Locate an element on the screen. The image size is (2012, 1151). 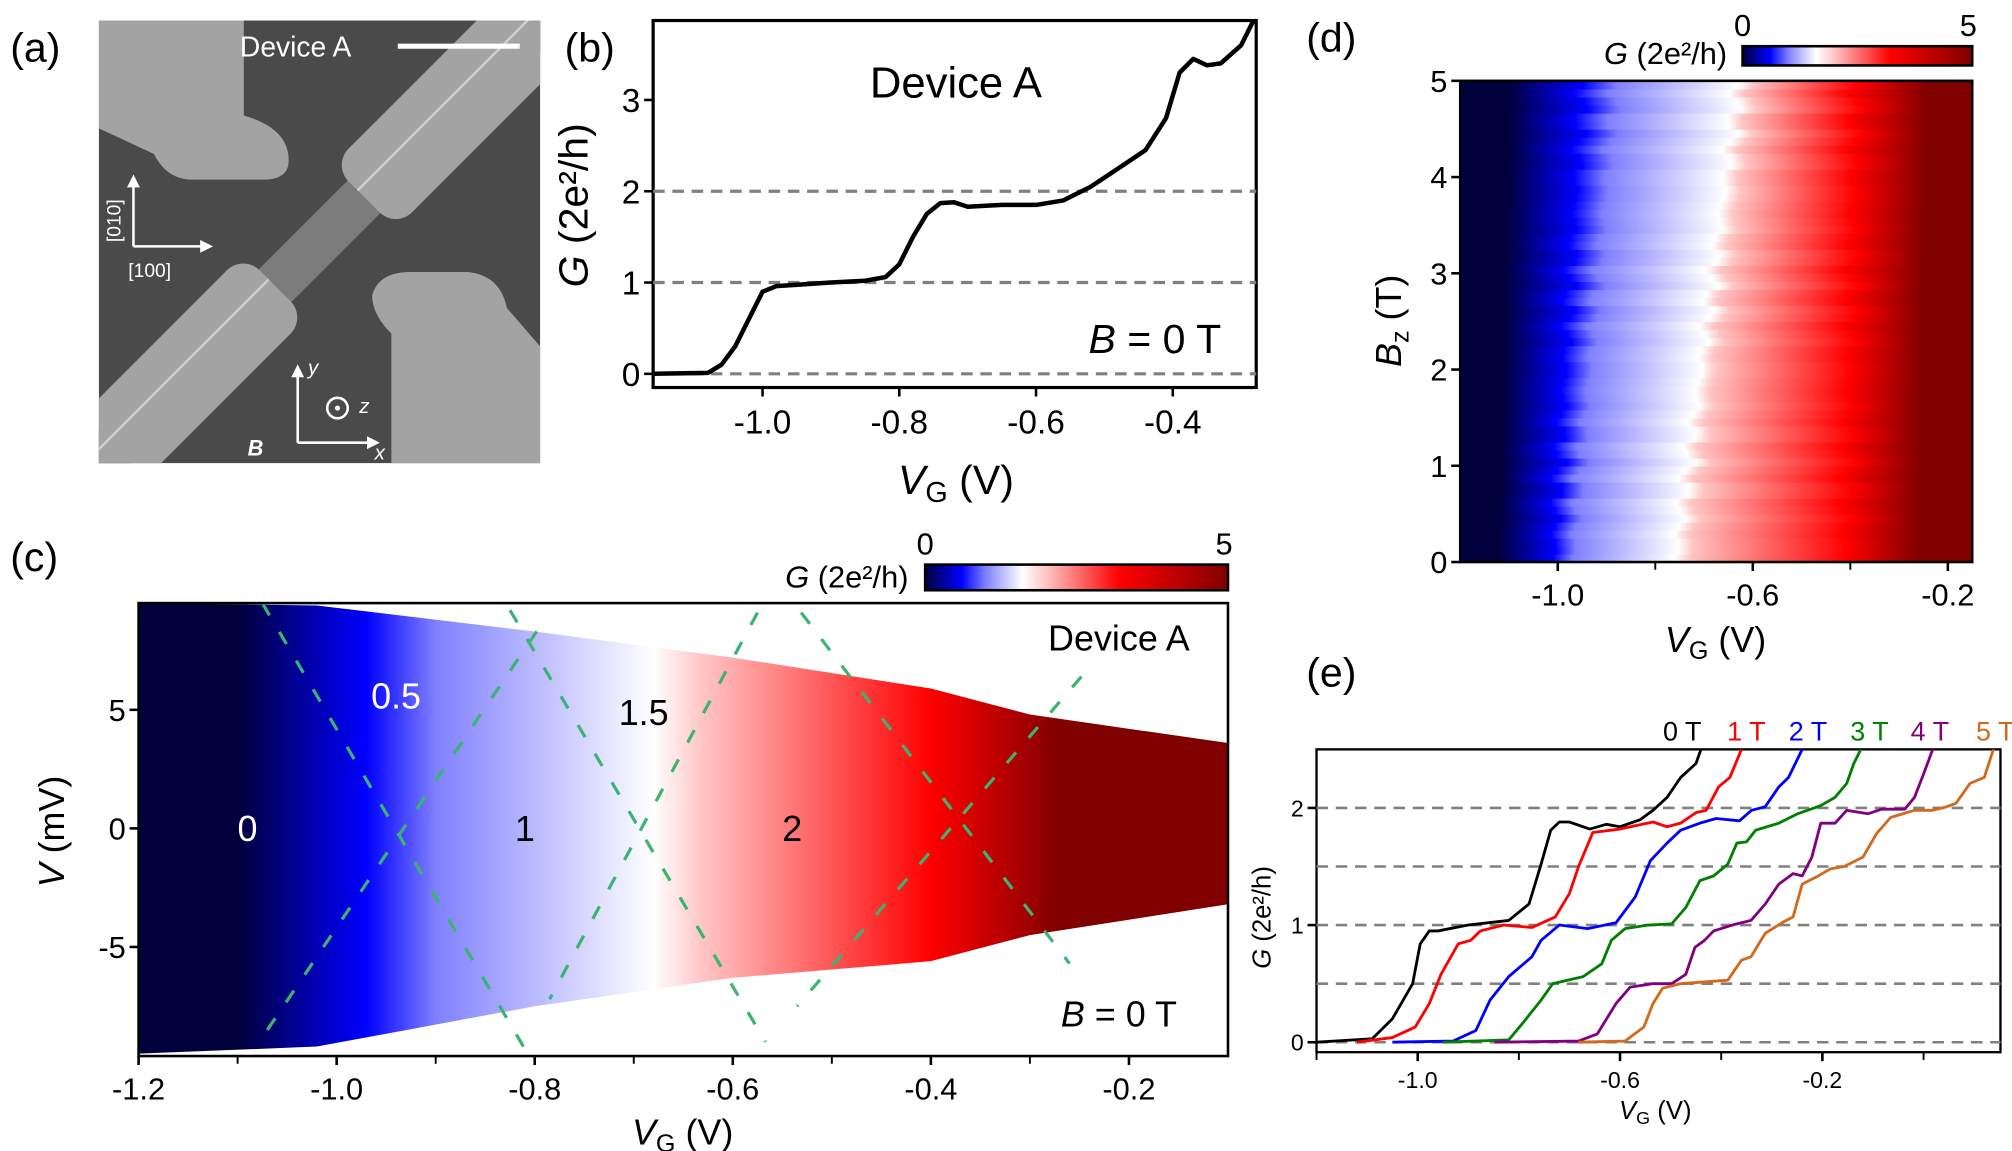
device-label: Device A is located at coordinates (296, 46).